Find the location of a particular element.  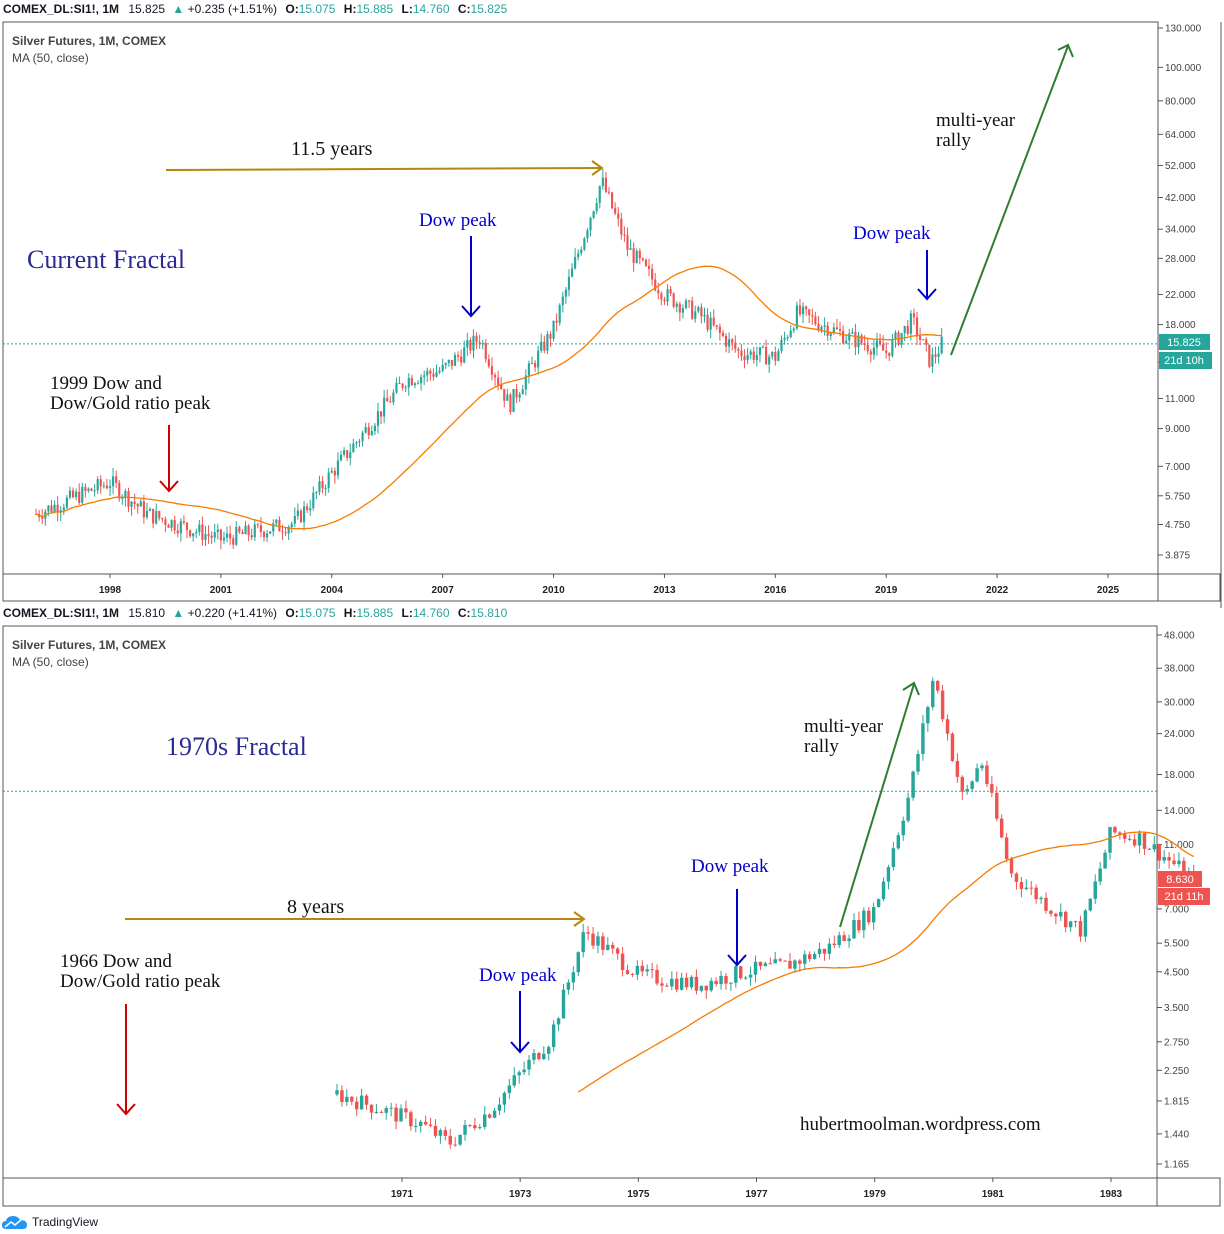

chart1-indicator: MA (50, close) is located at coordinates (50, 58).